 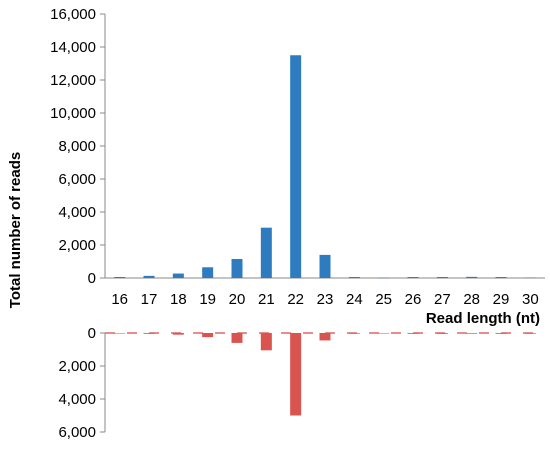 What do you see at coordinates (15, 230) in the screenshot?
I see `y-axis-title: Total number of reads` at bounding box center [15, 230].